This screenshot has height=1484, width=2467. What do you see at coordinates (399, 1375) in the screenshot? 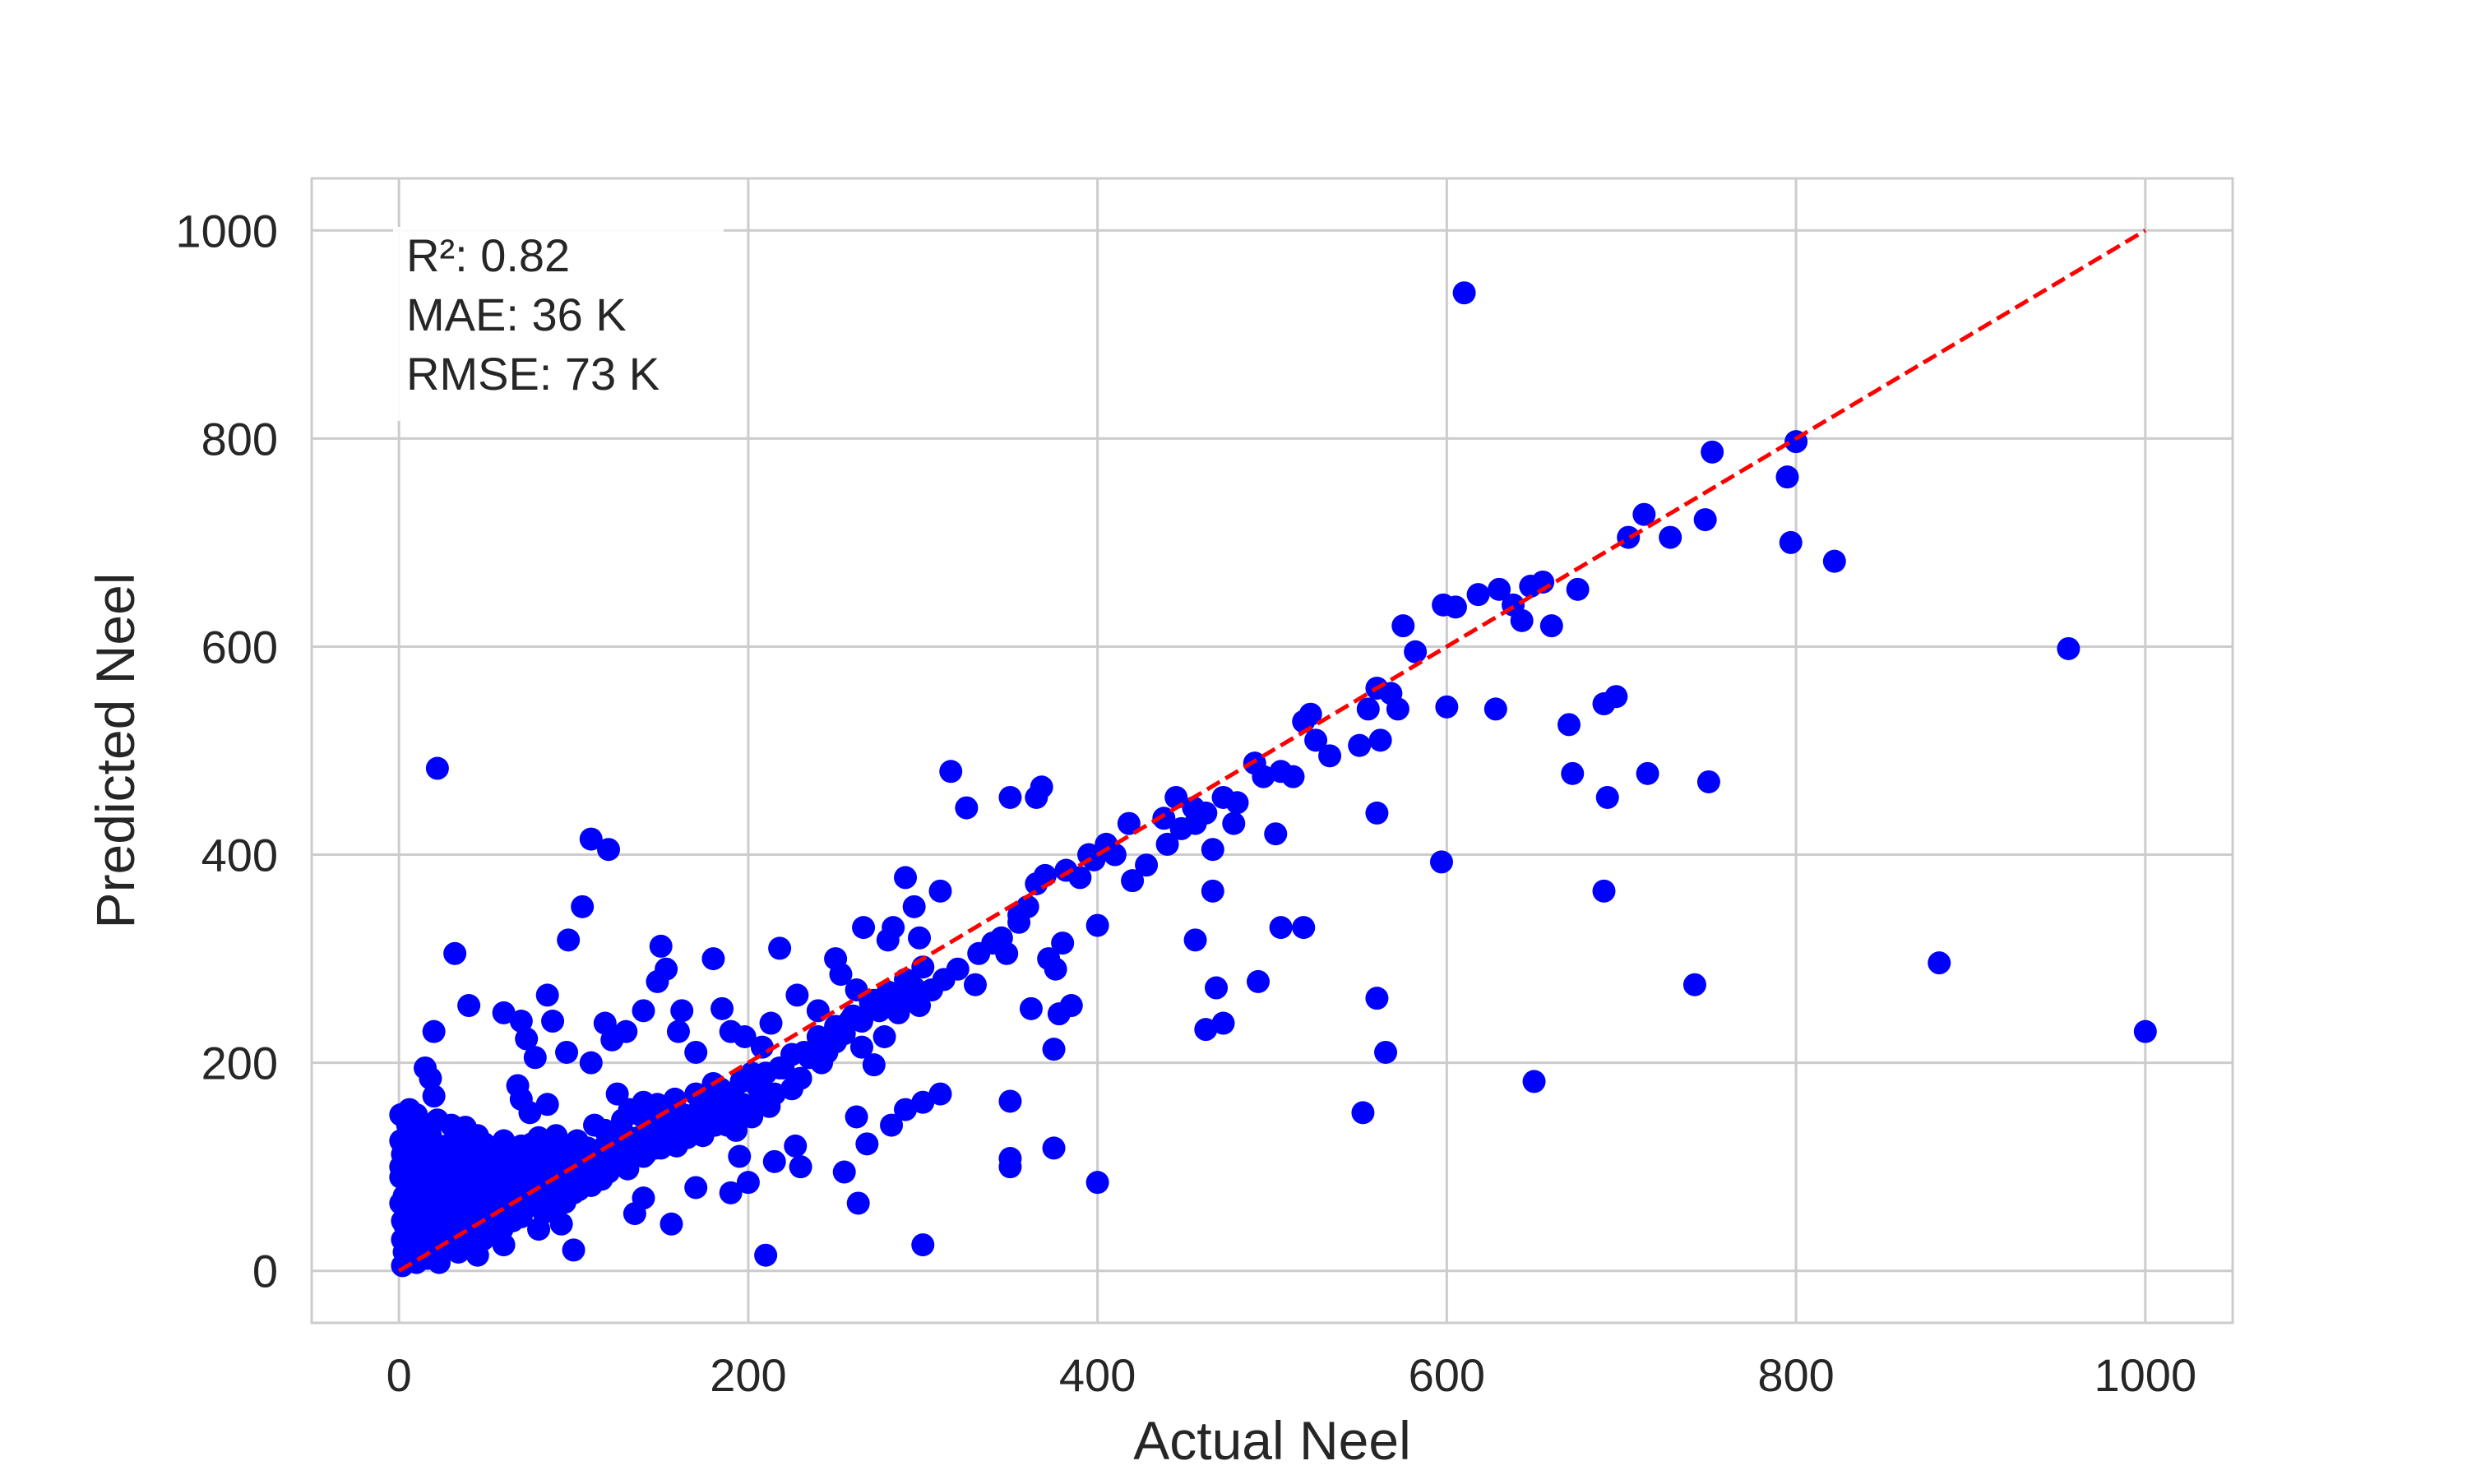
I see `x-tick-label: 0` at bounding box center [399, 1375].